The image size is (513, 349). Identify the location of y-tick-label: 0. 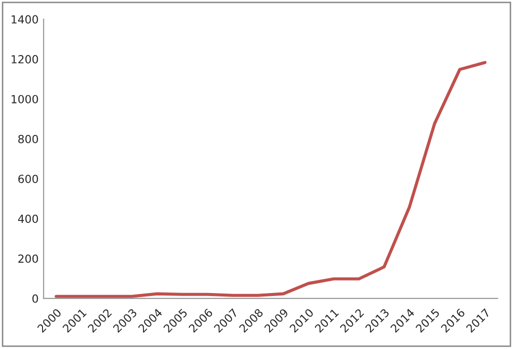
(35, 298).